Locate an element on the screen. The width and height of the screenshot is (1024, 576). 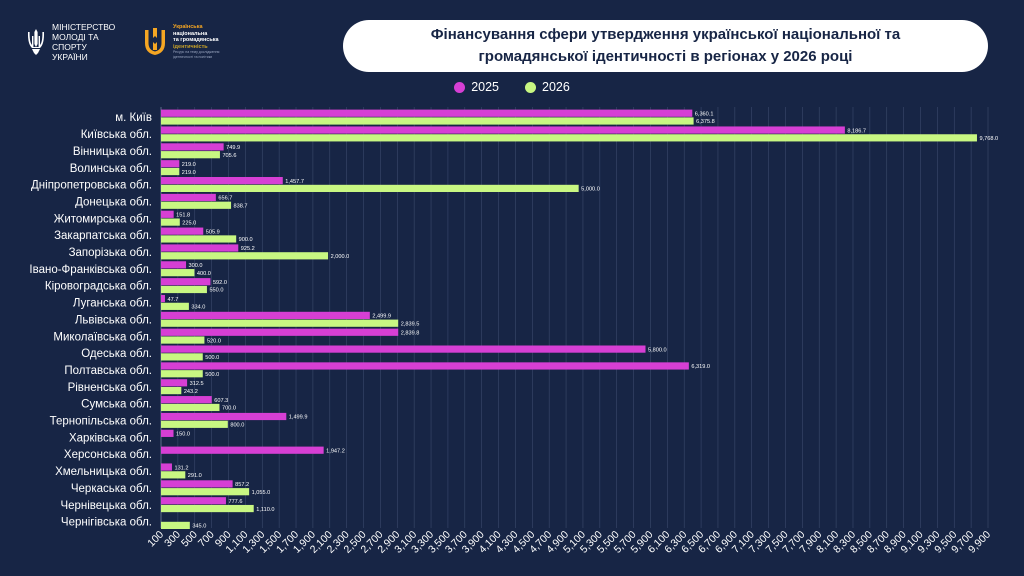
category-label: Херсонська обл. is located at coordinates (108, 455).